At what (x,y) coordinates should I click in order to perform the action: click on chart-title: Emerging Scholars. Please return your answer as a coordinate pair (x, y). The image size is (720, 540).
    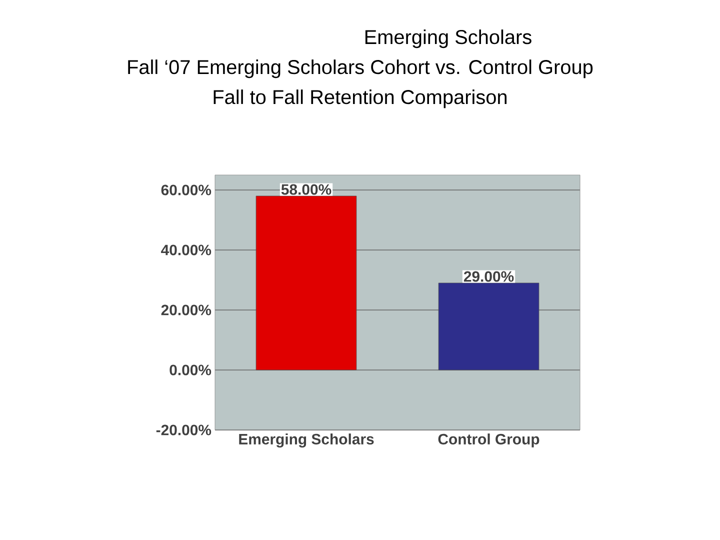
    Looking at the image, I should click on (448, 39).